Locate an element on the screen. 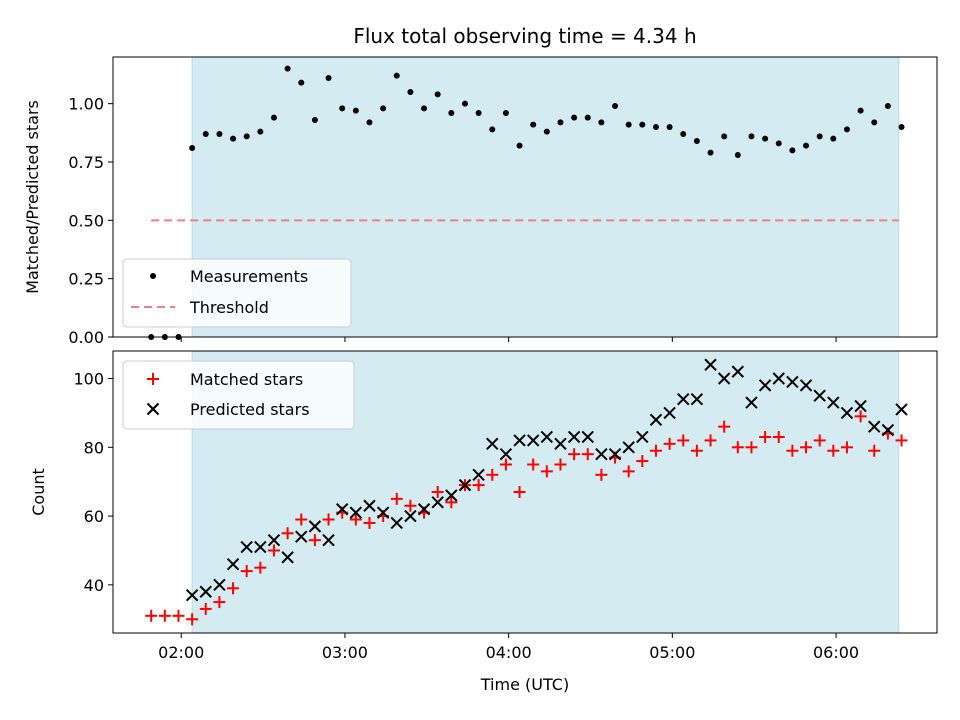 The height and width of the screenshot is (720, 960). legend-label-predicted: Predicted stars is located at coordinates (250, 409).